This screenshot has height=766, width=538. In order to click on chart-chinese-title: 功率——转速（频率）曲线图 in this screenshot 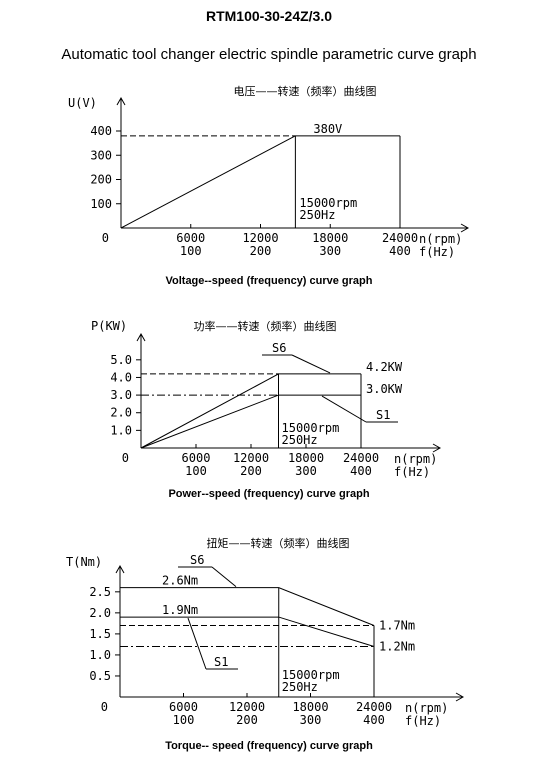, I will do `click(265, 326)`.